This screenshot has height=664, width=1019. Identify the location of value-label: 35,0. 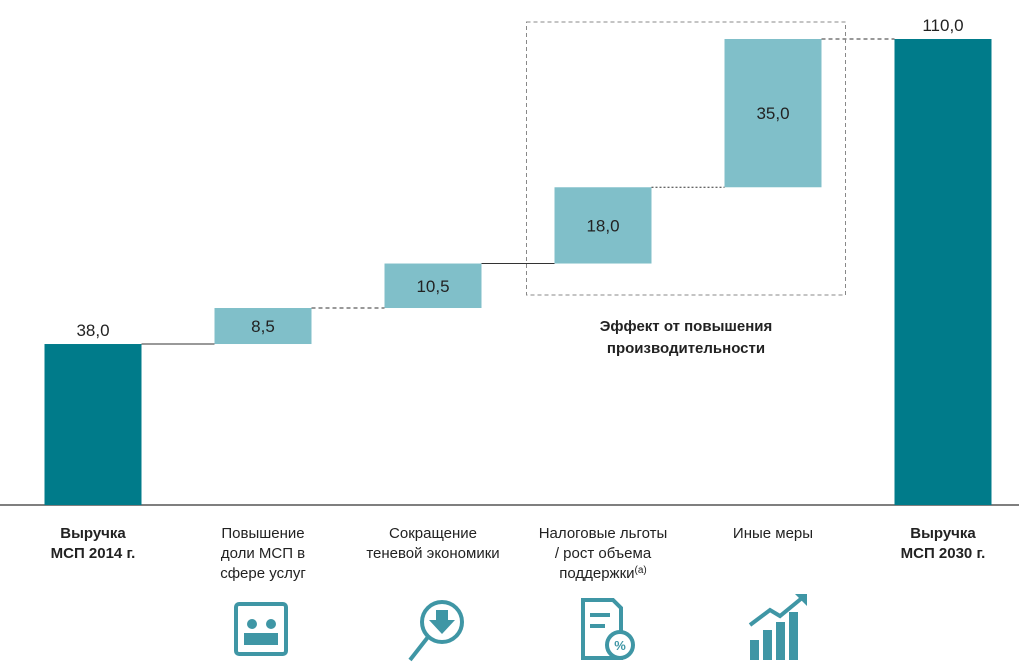
(772, 113).